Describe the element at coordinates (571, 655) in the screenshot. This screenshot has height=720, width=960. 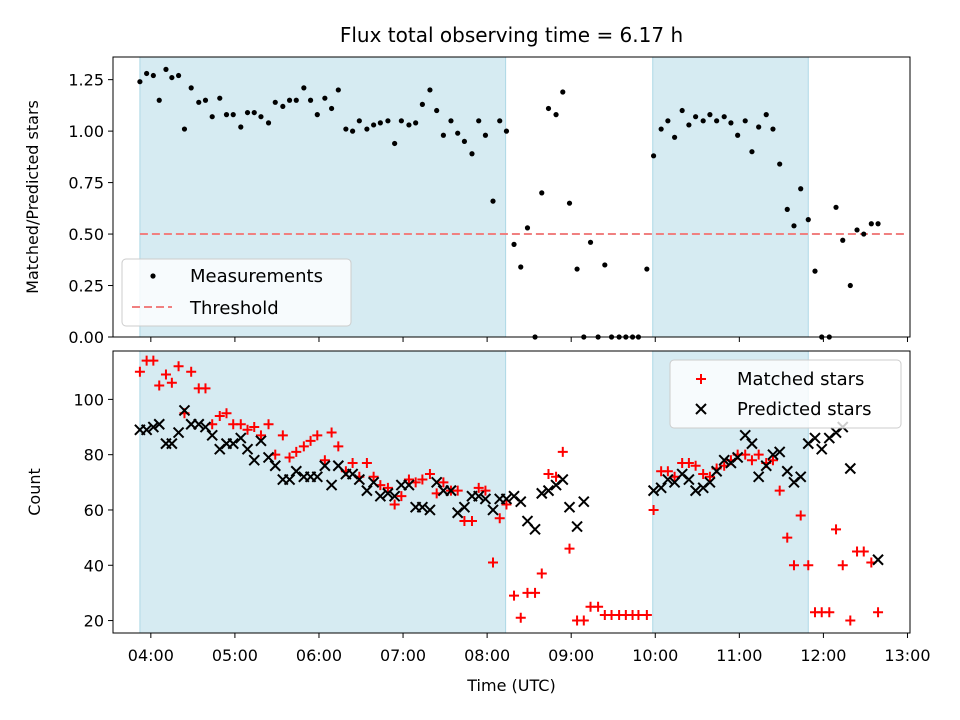
I see `x-tick-label: 09:00` at that location.